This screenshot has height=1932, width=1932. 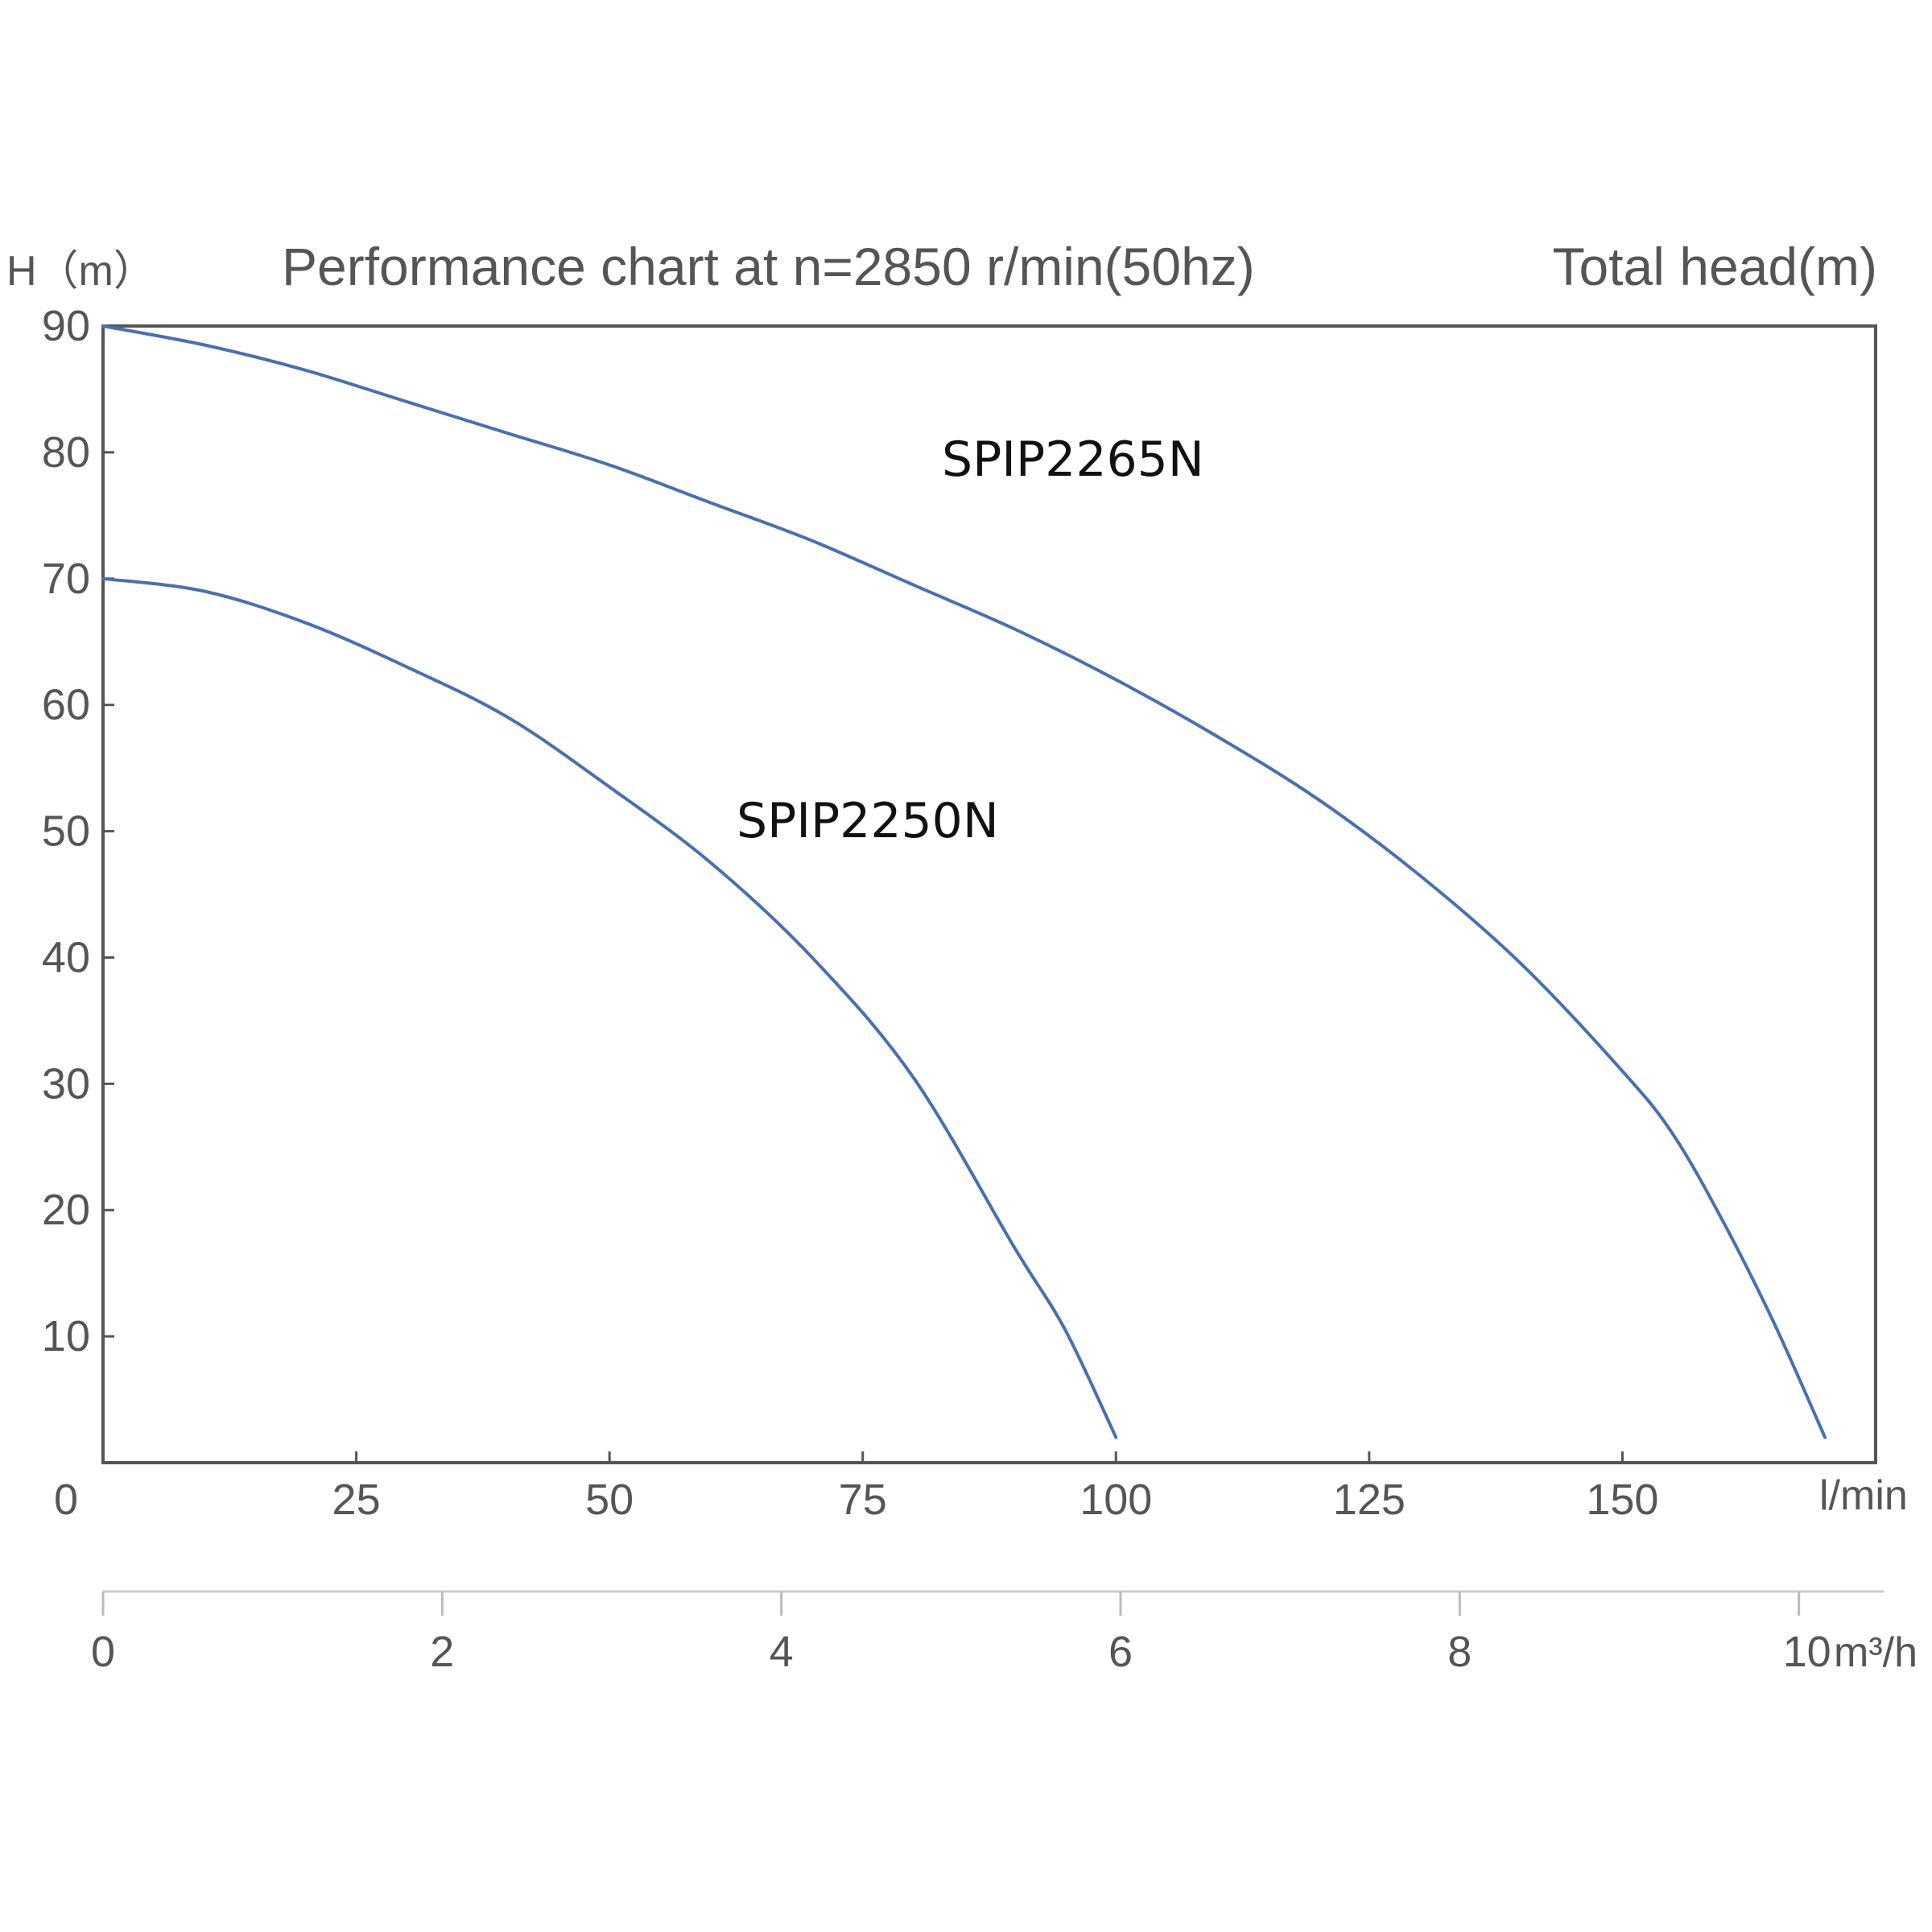 I want to click on right-axis-title: Total head(m), so click(x=1714, y=266).